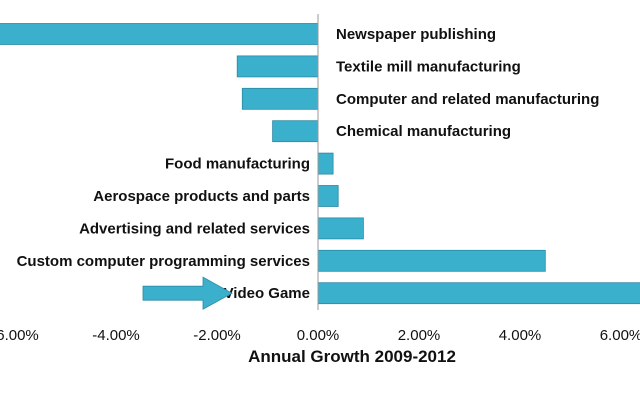 Image resolution: width=640 pixels, height=400 pixels. What do you see at coordinates (201, 196) in the screenshot?
I see `category-label-5: Aerospace products and parts` at bounding box center [201, 196].